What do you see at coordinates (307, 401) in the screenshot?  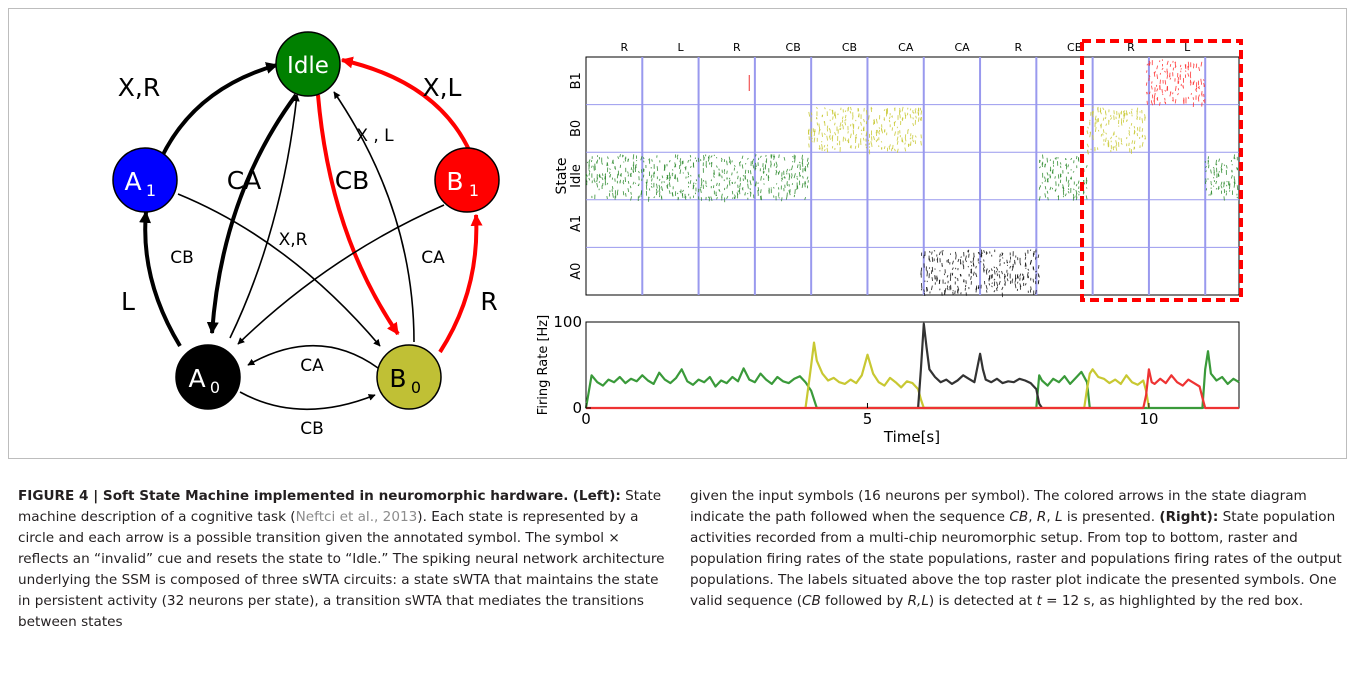 I see `arrow-a0-to-b0` at bounding box center [307, 401].